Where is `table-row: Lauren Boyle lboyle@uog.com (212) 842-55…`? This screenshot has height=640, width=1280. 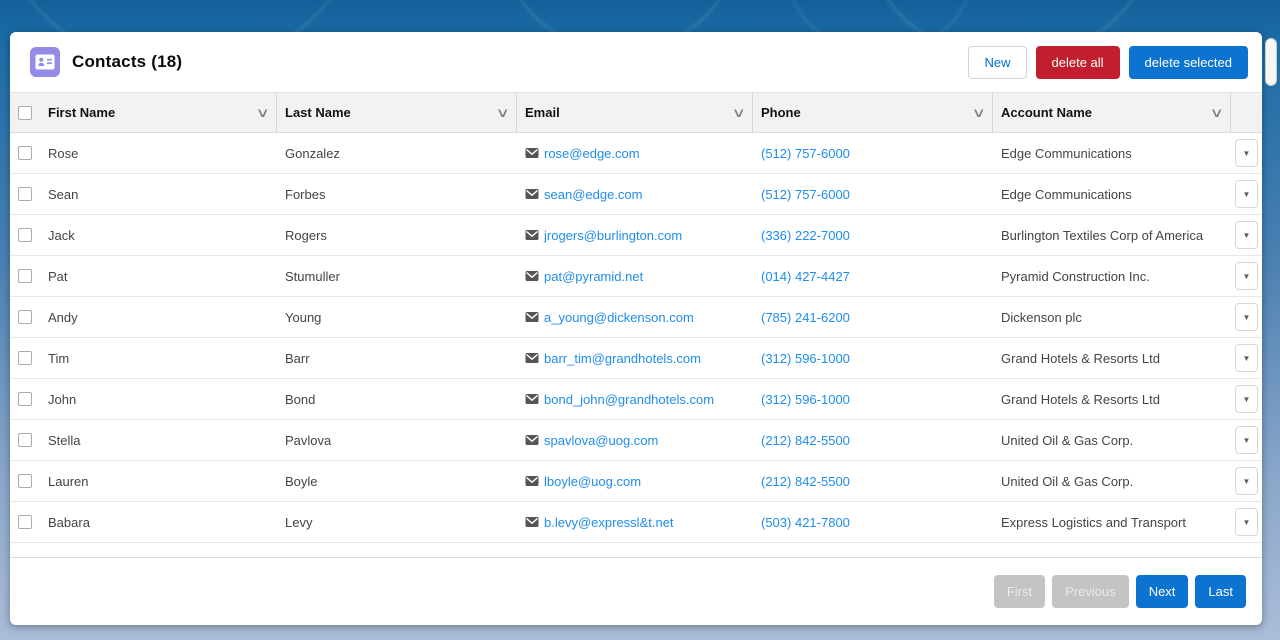
table-row: Lauren Boyle lboyle@uog.com (212) 842-55… is located at coordinates (636, 481).